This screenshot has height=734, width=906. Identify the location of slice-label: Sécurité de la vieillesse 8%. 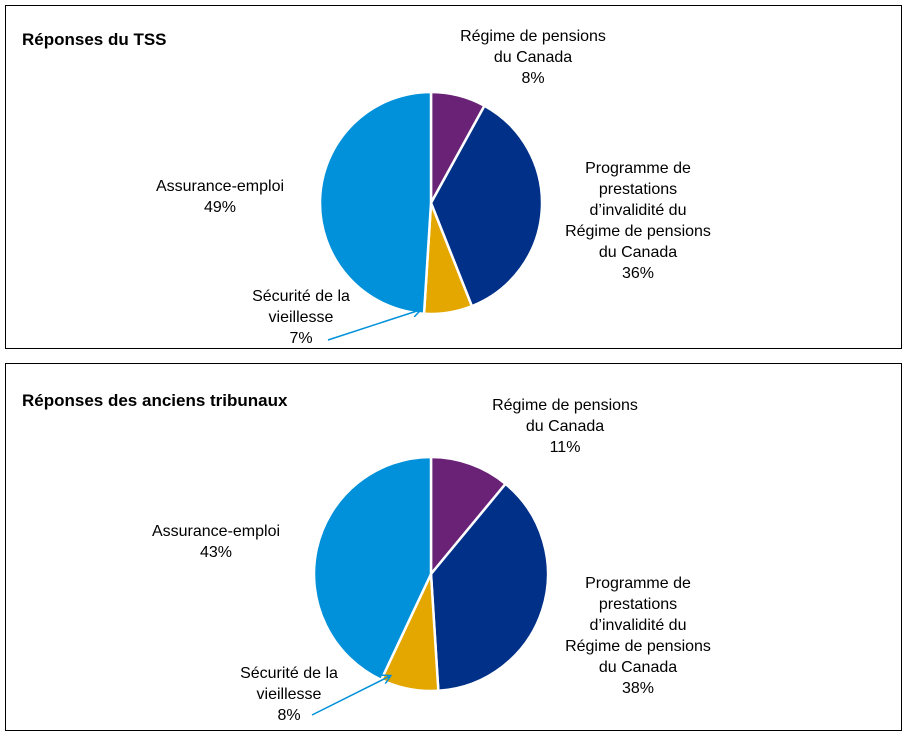
(289, 694).